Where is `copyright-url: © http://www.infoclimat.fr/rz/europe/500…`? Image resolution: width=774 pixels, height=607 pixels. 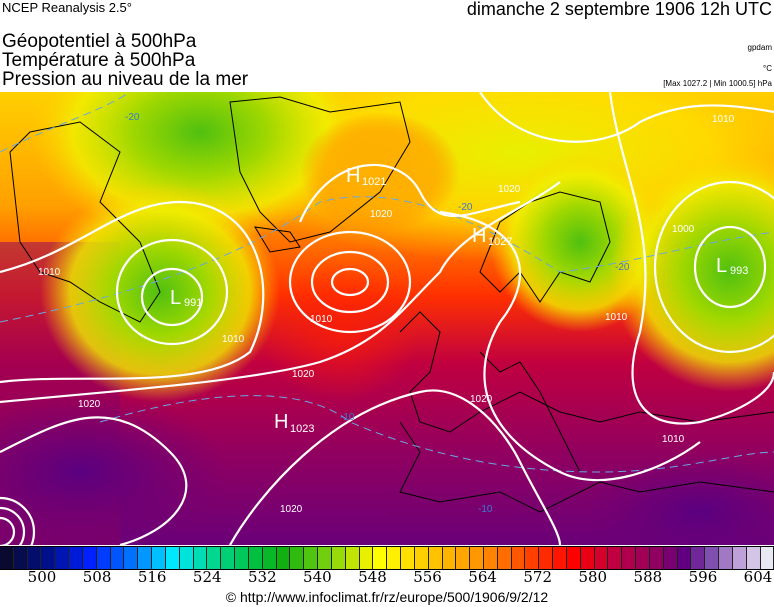 copyright-url: © http://www.infoclimat.fr/rz/europe/500… is located at coordinates (387, 597).